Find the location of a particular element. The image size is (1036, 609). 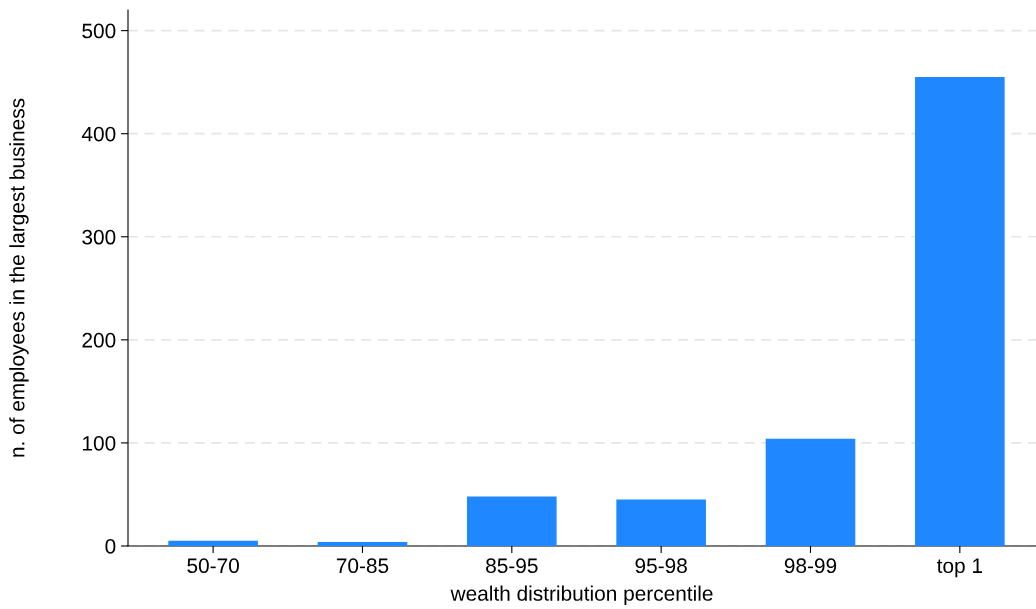

y-tick-label: 500 is located at coordinates (99, 31).